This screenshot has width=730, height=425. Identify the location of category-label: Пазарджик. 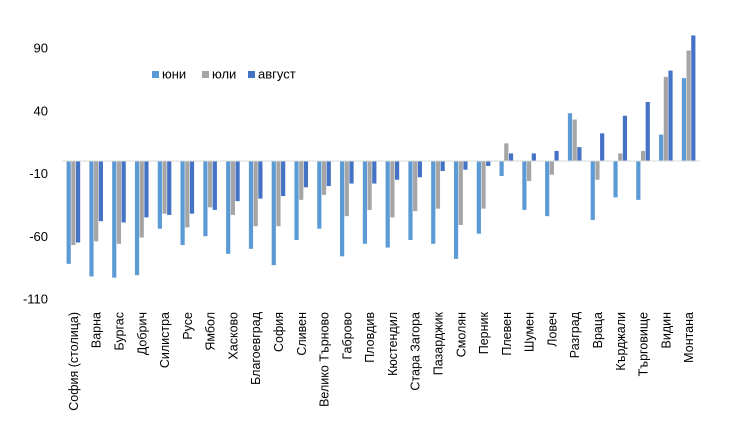
(438, 343).